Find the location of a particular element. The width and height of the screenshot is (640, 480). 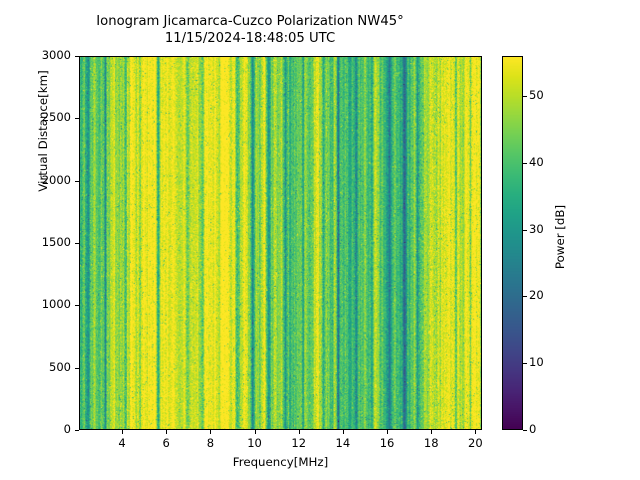

x-tick-label-10: 10 is located at coordinates (254, 443).